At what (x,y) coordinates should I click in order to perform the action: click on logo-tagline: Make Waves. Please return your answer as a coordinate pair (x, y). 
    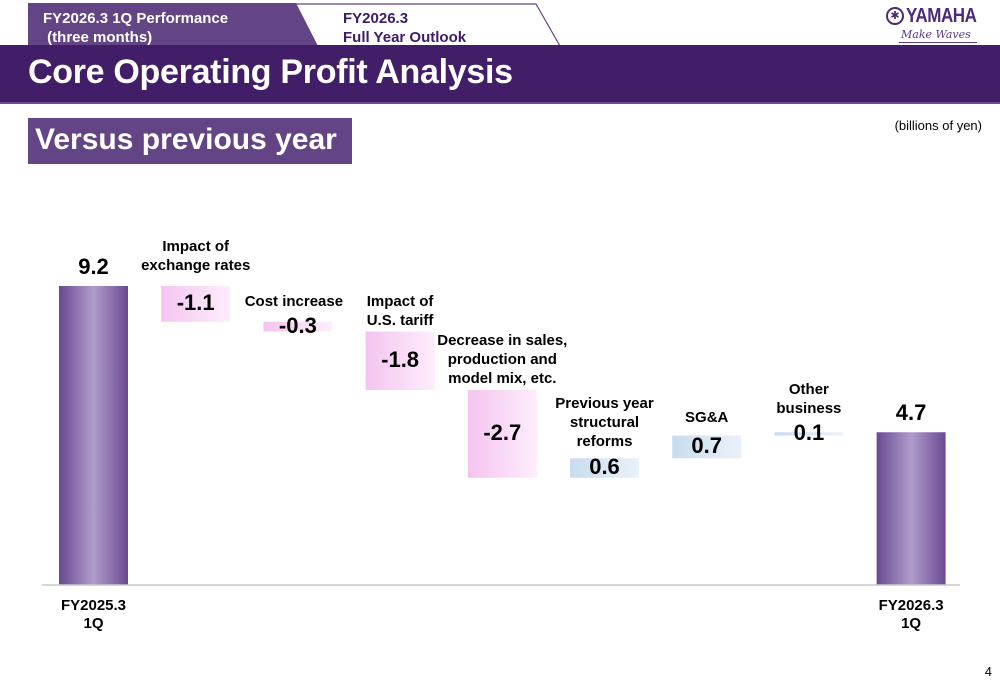
    Looking at the image, I should click on (936, 34).